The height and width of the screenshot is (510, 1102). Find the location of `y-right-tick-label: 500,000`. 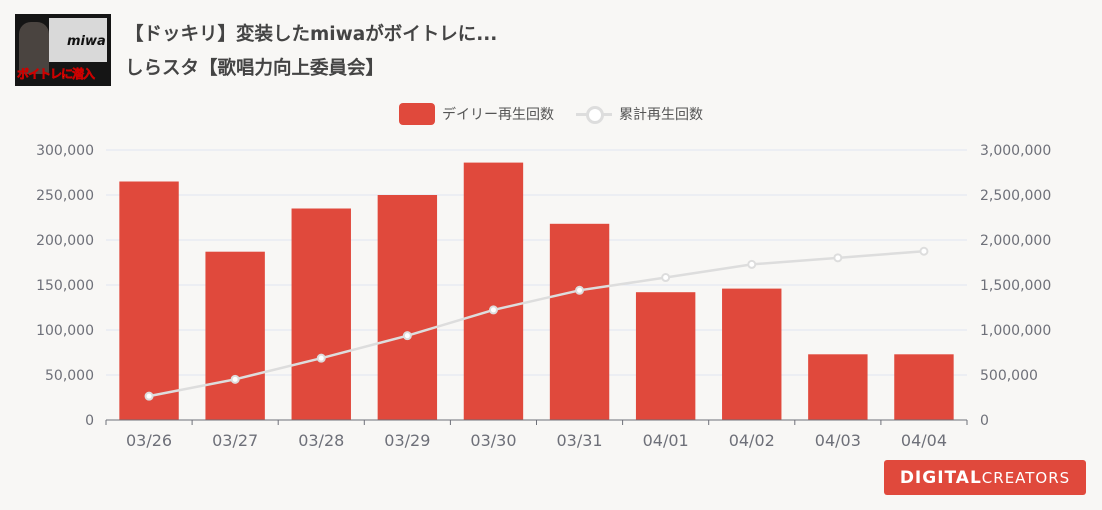

y-right-tick-label: 500,000 is located at coordinates (1009, 376).